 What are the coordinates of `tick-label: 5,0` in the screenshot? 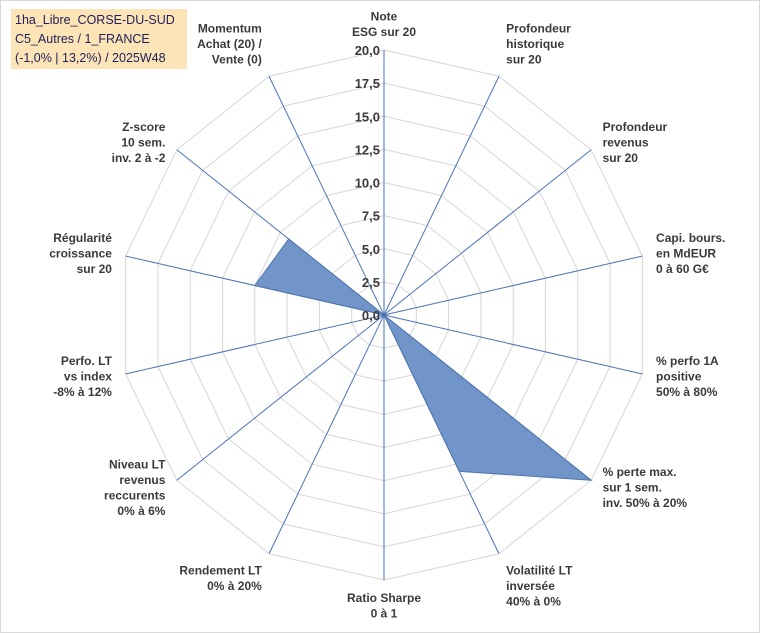 It's located at (371, 249).